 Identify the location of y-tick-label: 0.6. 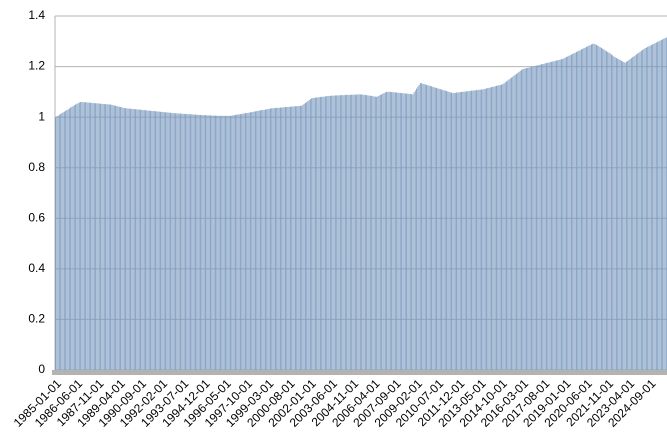
(36, 217).